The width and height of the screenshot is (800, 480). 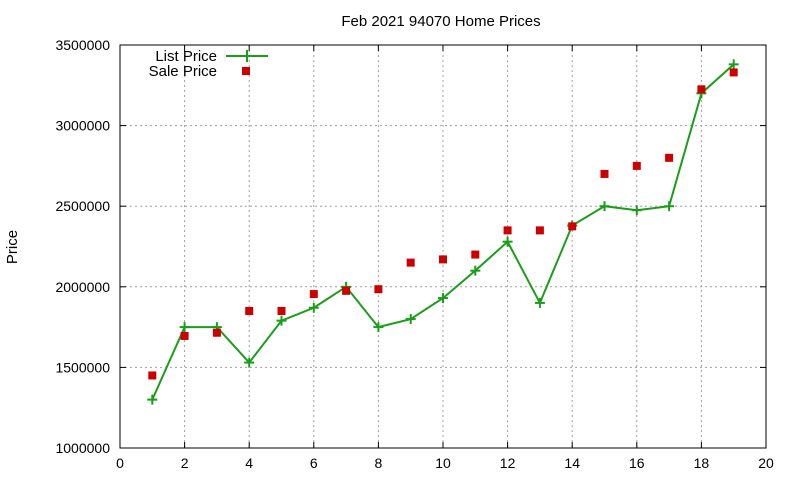 What do you see at coordinates (183, 71) in the screenshot?
I see `legend-label-sale-price: Sale Price` at bounding box center [183, 71].